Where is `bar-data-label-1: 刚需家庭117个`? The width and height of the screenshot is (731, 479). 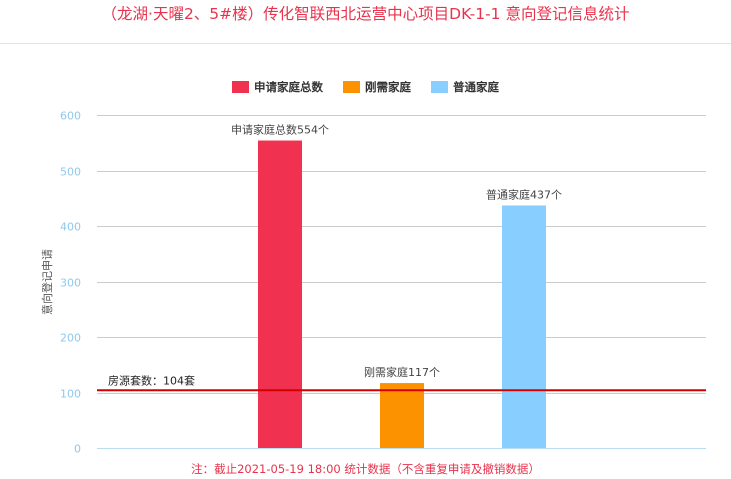
bar-data-label-1: 刚需家庭117个 is located at coordinates (402, 372).